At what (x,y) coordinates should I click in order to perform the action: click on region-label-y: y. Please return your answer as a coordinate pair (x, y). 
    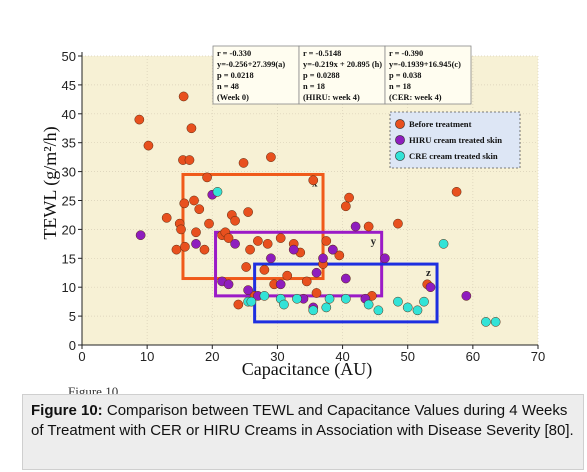
    Looking at the image, I should click on (374, 241).